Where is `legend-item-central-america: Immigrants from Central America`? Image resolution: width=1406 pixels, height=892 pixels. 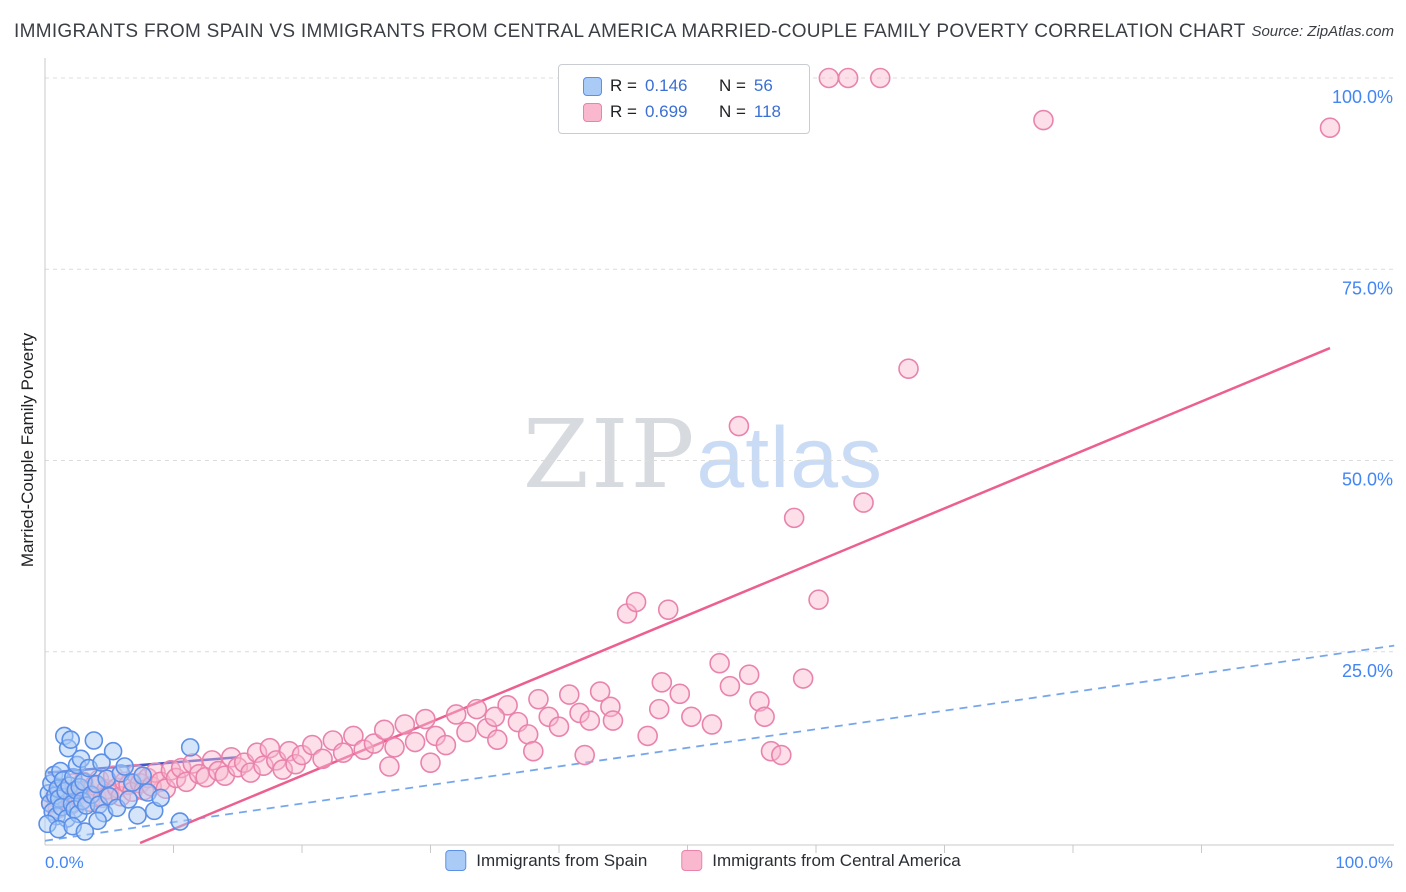
legend-item-central-america: Immigrants from Central America is located at coordinates (821, 860).